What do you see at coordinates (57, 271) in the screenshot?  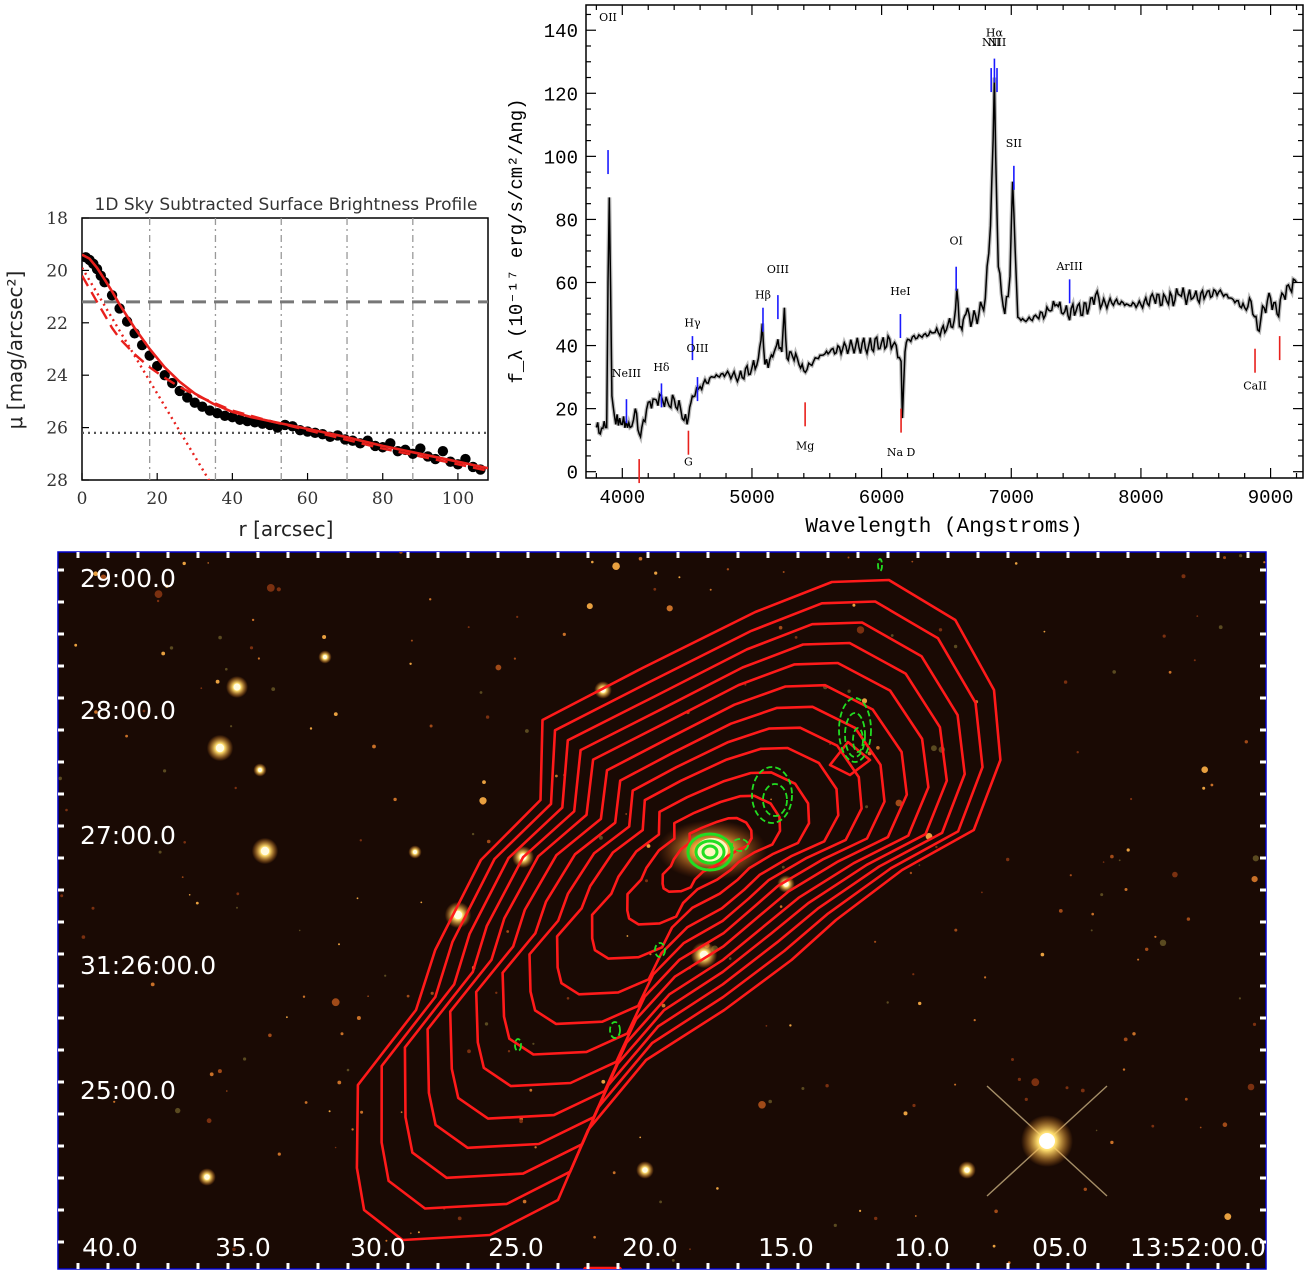 I see `profile-y-tick-label: 20` at bounding box center [57, 271].